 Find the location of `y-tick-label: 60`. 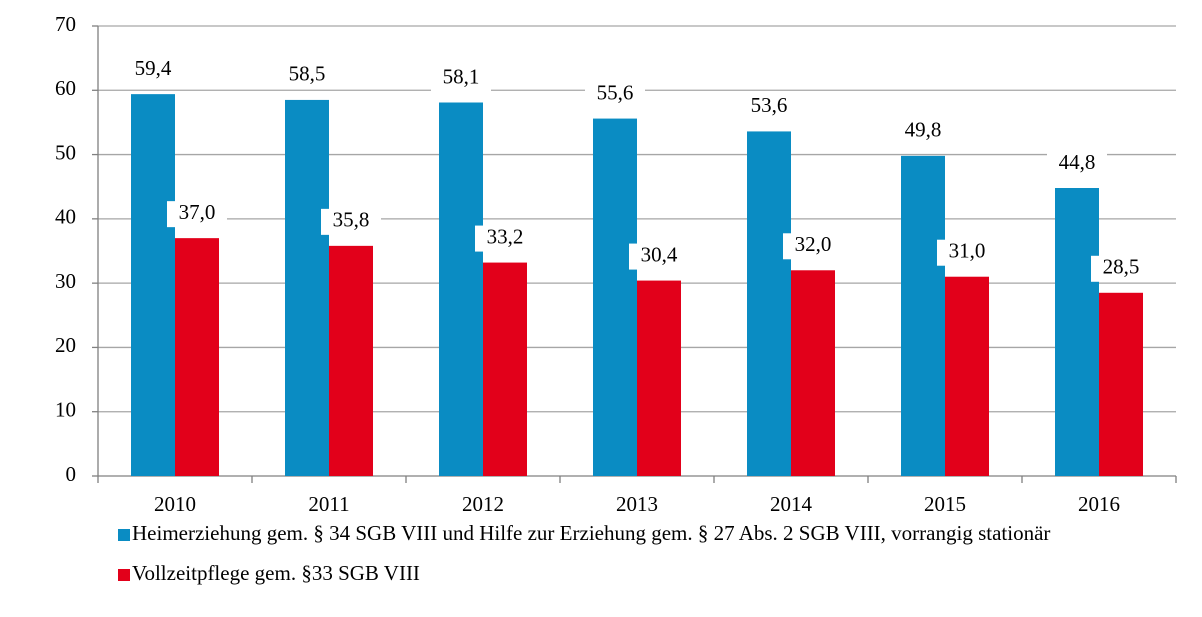

y-tick-label: 60 is located at coordinates (65, 88).